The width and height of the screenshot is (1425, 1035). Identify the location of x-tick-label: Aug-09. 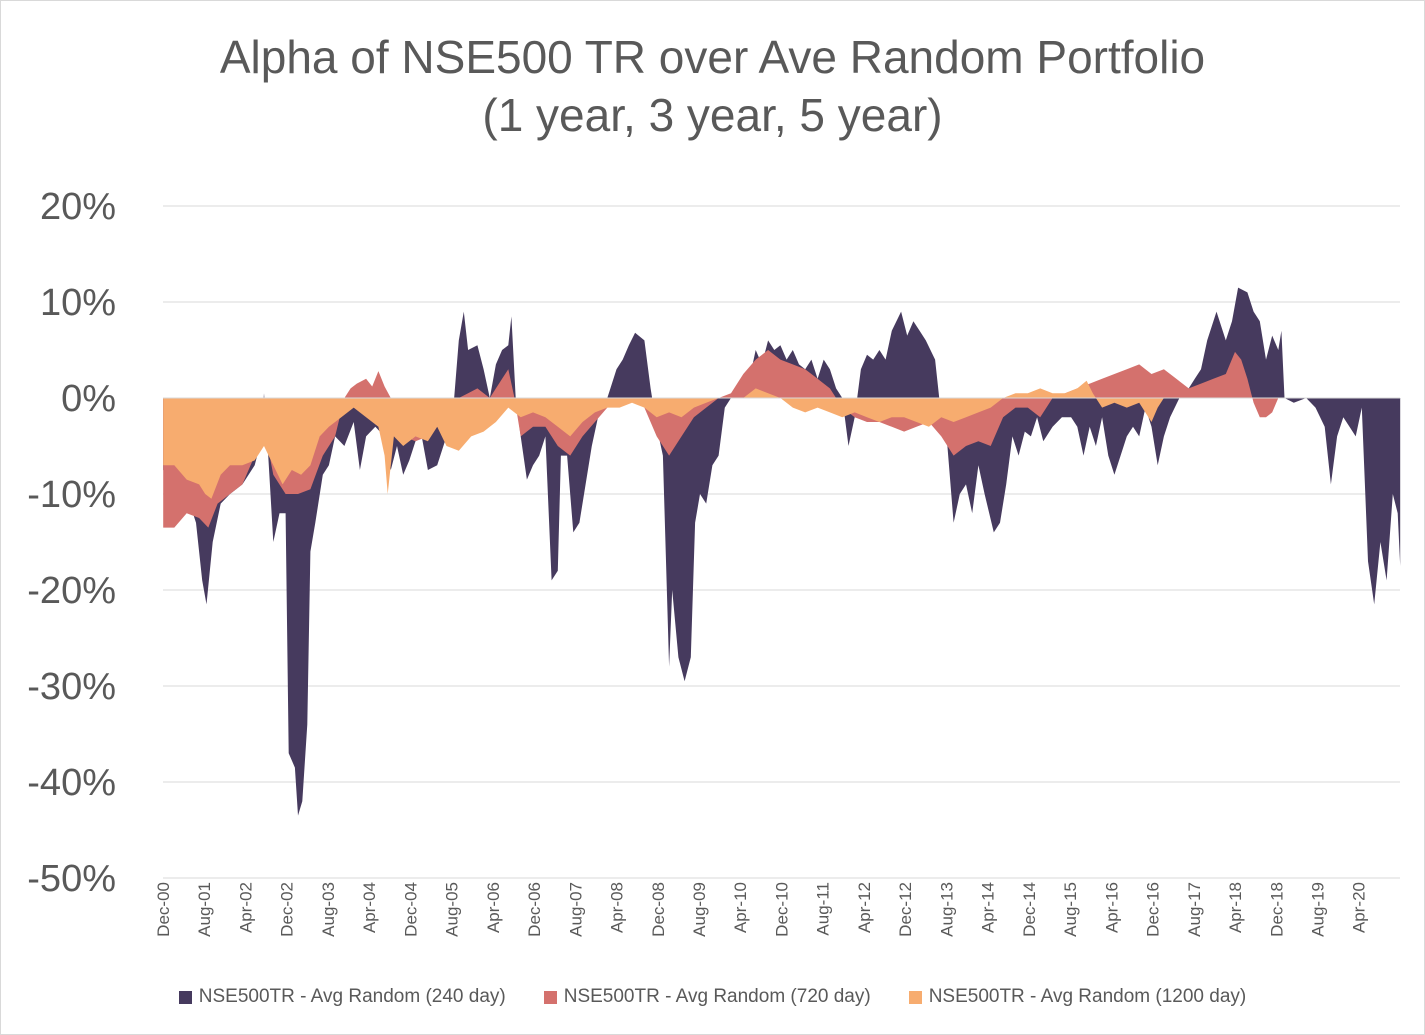
(699, 909).